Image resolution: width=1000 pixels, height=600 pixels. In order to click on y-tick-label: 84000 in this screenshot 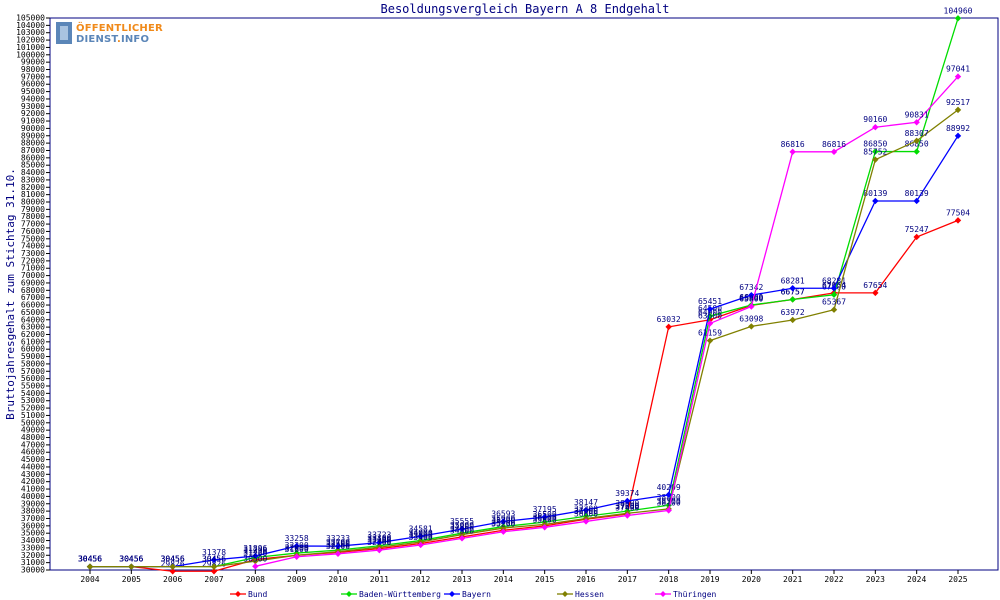, I will do `click(33, 172)`.